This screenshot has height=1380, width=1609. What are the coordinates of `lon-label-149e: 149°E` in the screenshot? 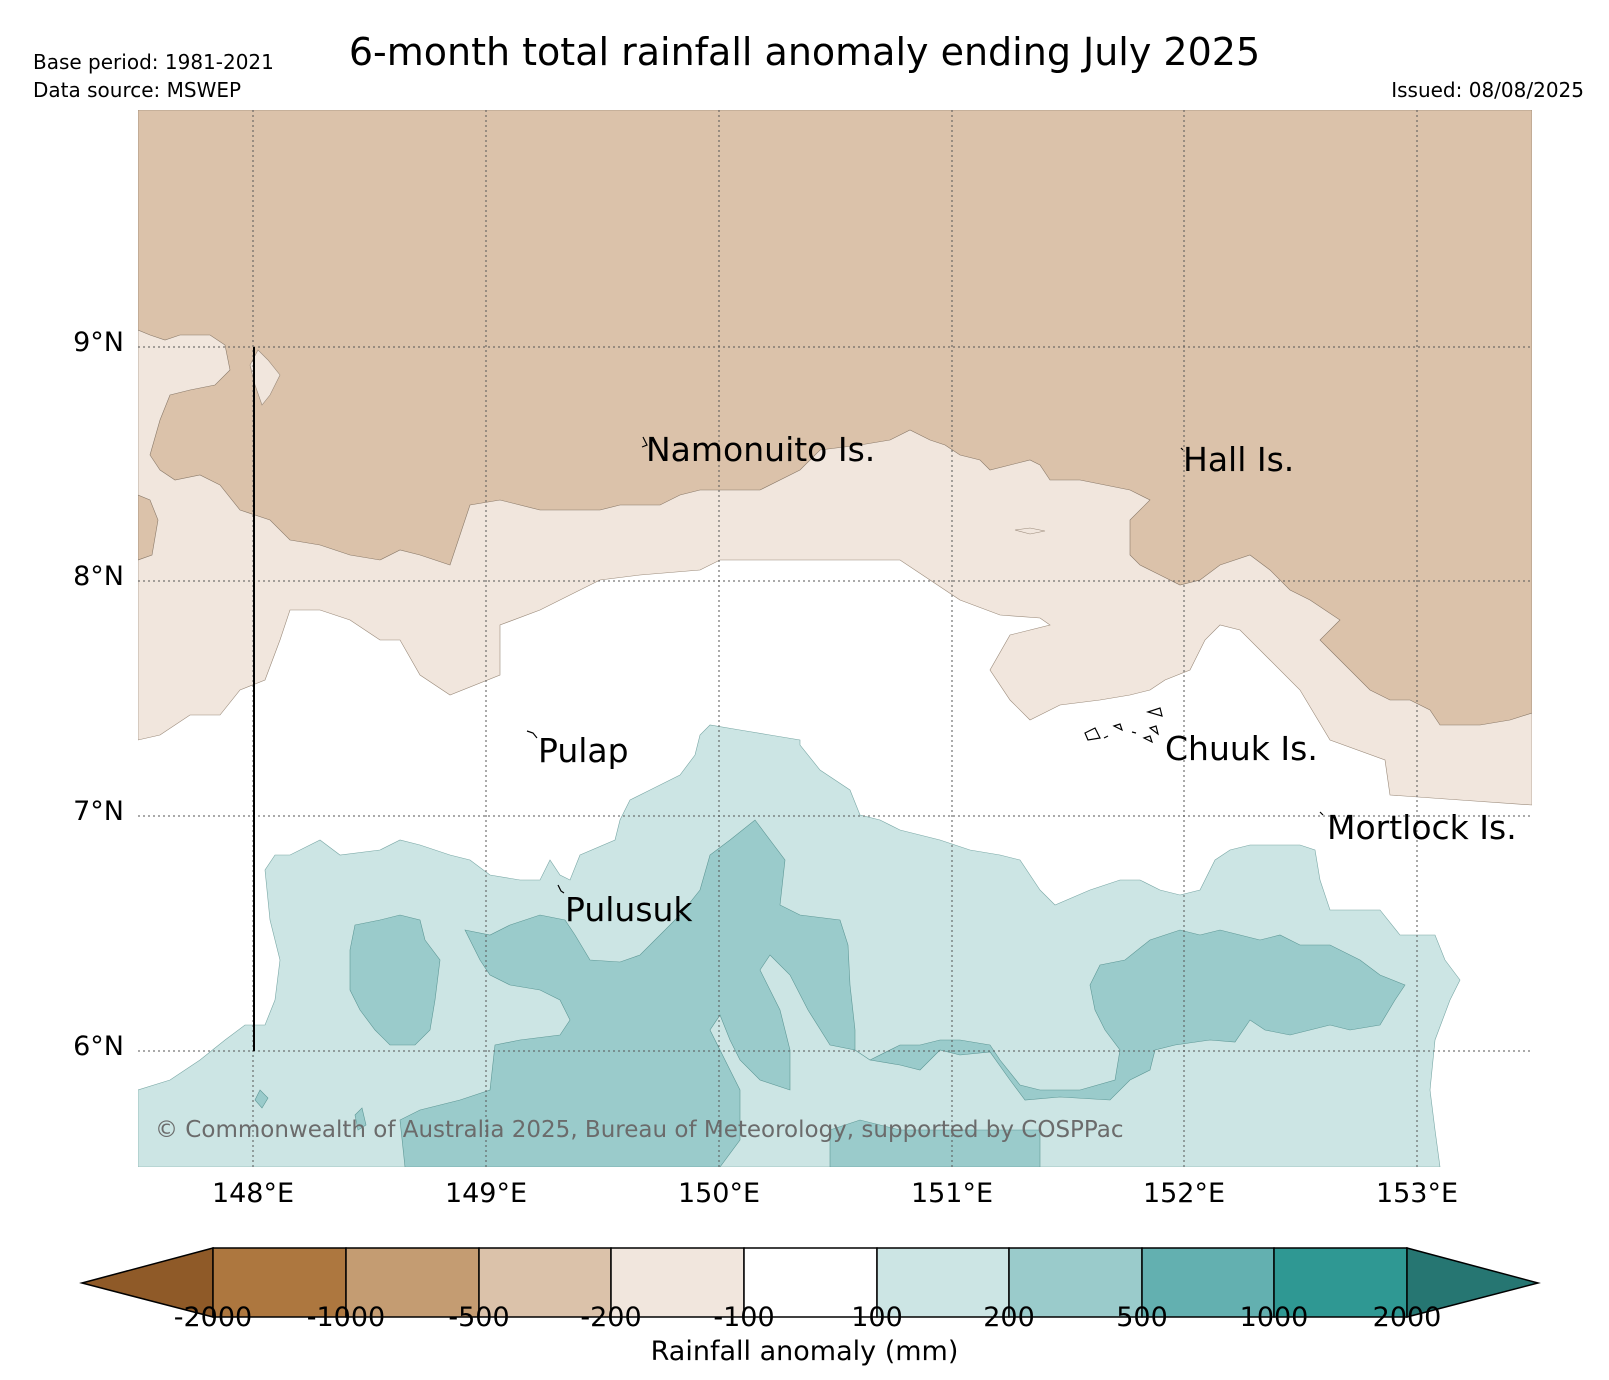 It's located at (486, 1193).